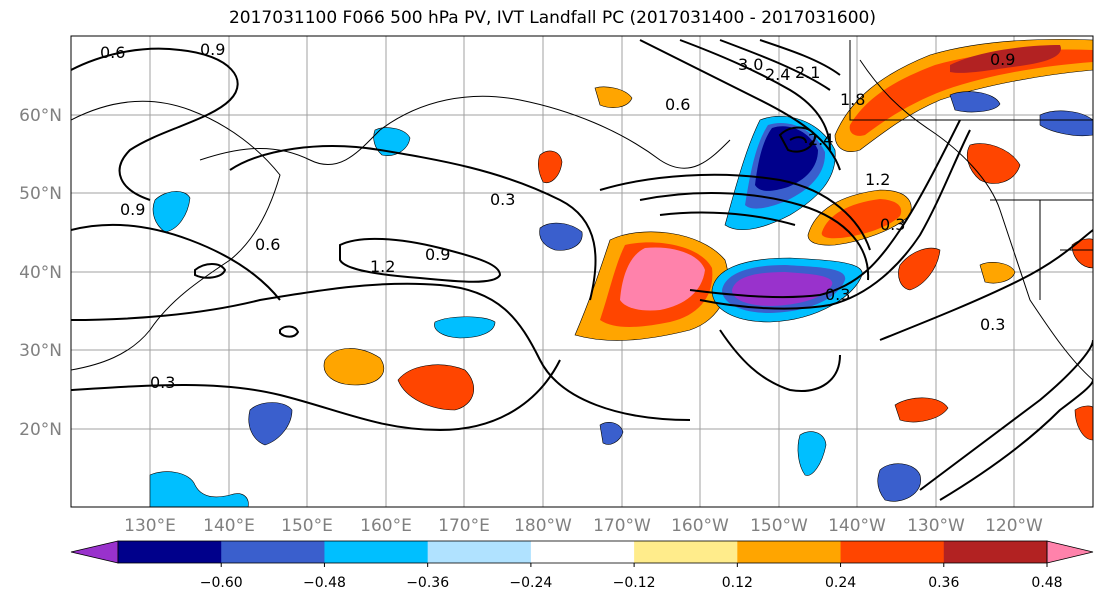  What do you see at coordinates (386, 526) in the screenshot?
I see `longitude-label: 160°E` at bounding box center [386, 526].